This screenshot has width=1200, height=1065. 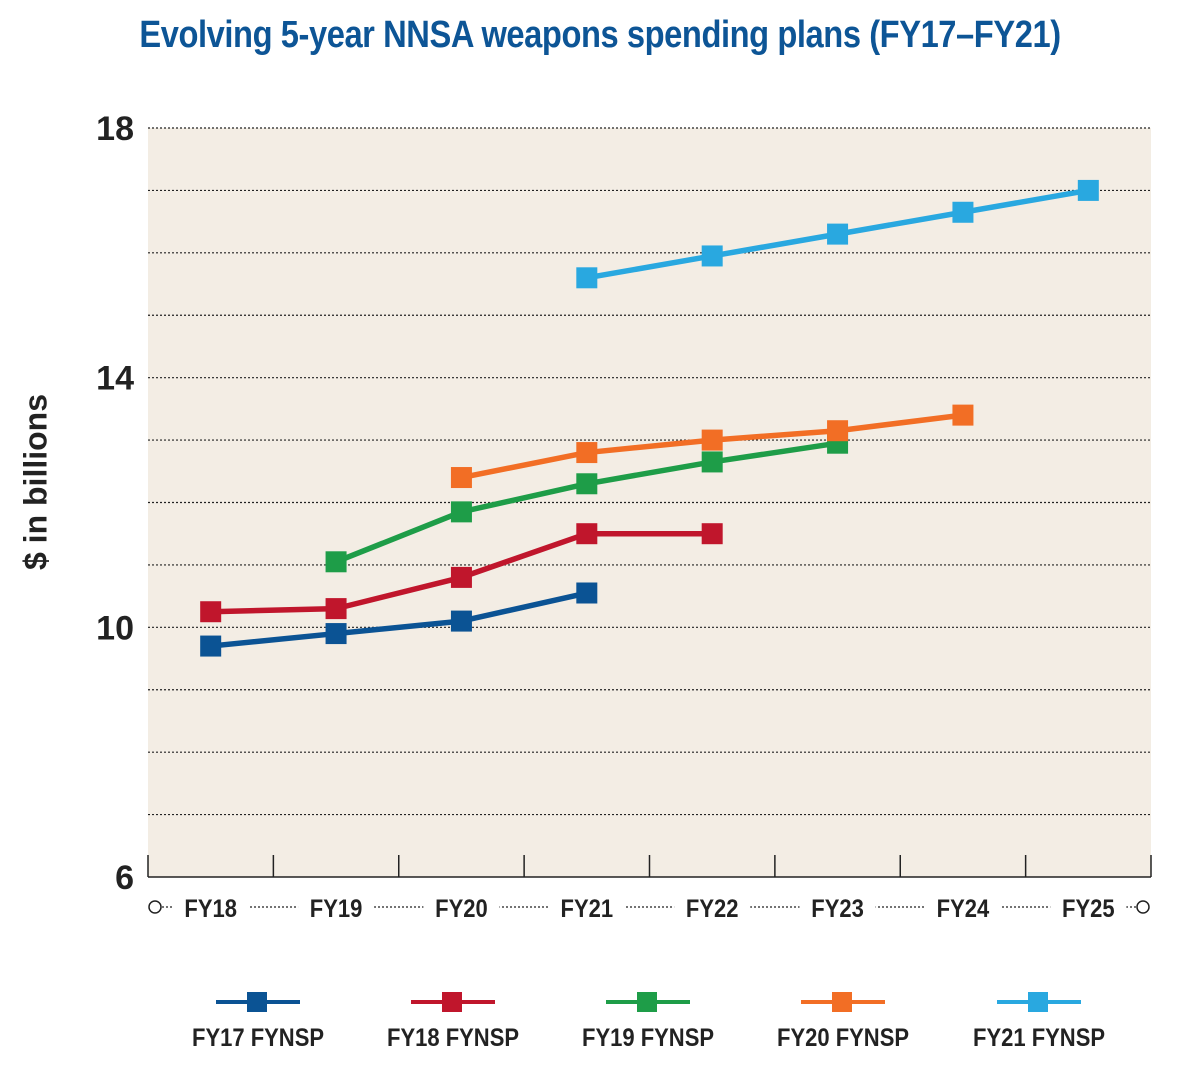 I want to click on x-tick-label: FY20, so click(x=461, y=909).